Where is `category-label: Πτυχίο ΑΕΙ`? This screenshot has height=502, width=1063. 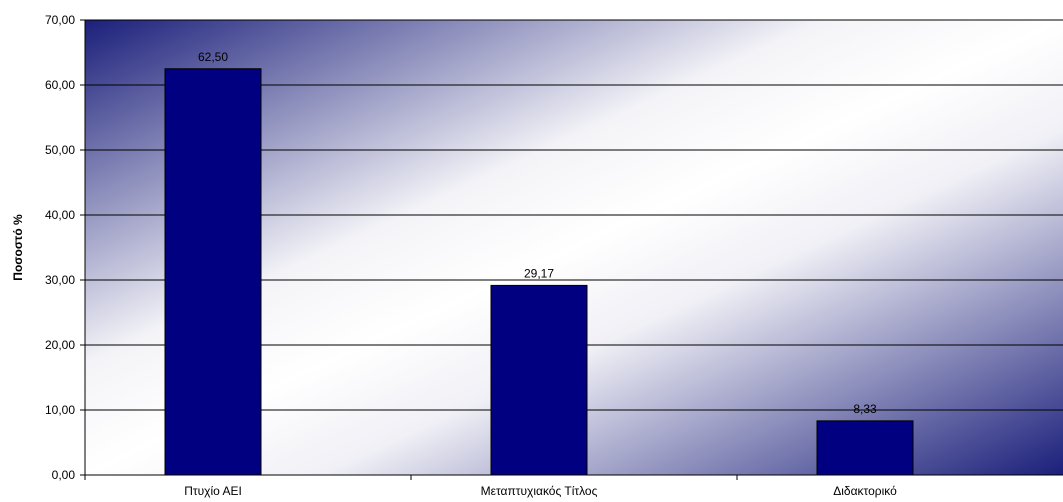
category-label: Πτυχίο ΑΕΙ is located at coordinates (213, 491).